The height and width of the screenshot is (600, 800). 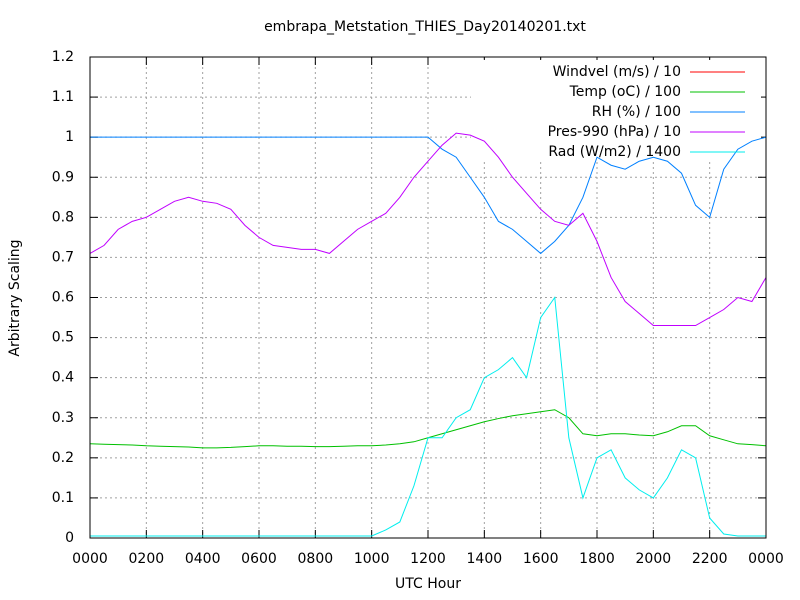 What do you see at coordinates (654, 559) in the screenshot?
I see `x-tick-label: 2000` at bounding box center [654, 559].